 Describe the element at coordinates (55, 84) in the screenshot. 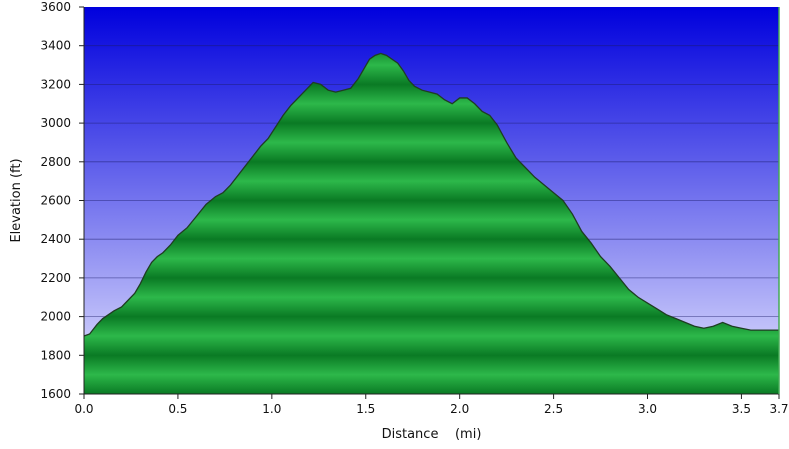

I see `y-tick-label: 3200` at that location.